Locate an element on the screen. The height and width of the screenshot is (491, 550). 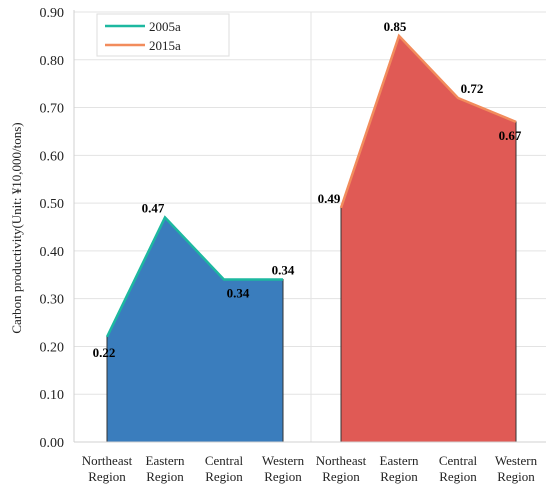
legend-entry: 2005a is located at coordinates (165, 26).